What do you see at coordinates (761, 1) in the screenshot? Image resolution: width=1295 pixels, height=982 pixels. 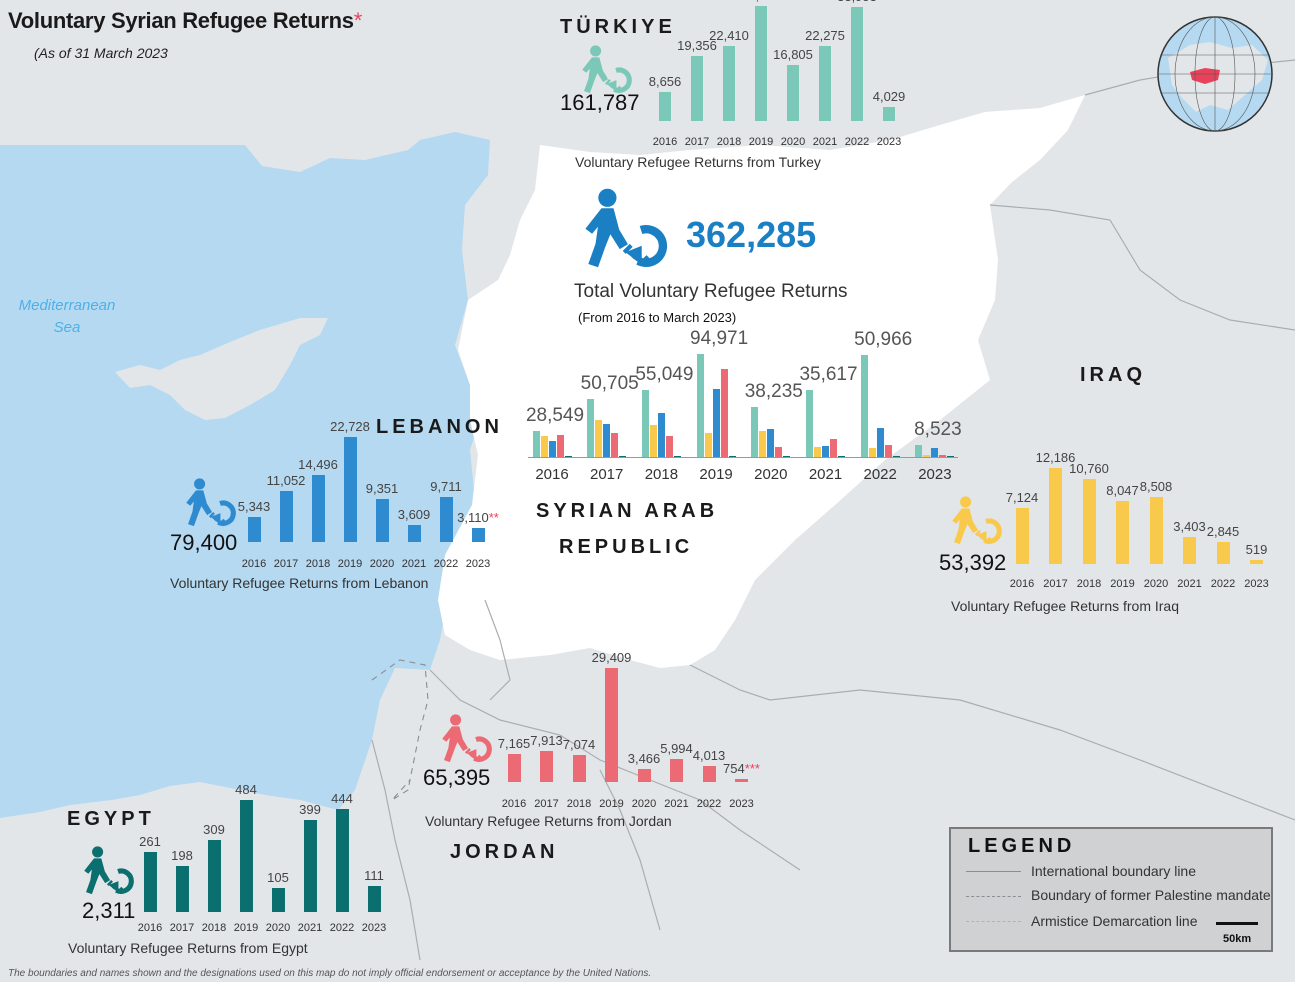 I see `turkey-value-label: 34,303` at bounding box center [761, 1].